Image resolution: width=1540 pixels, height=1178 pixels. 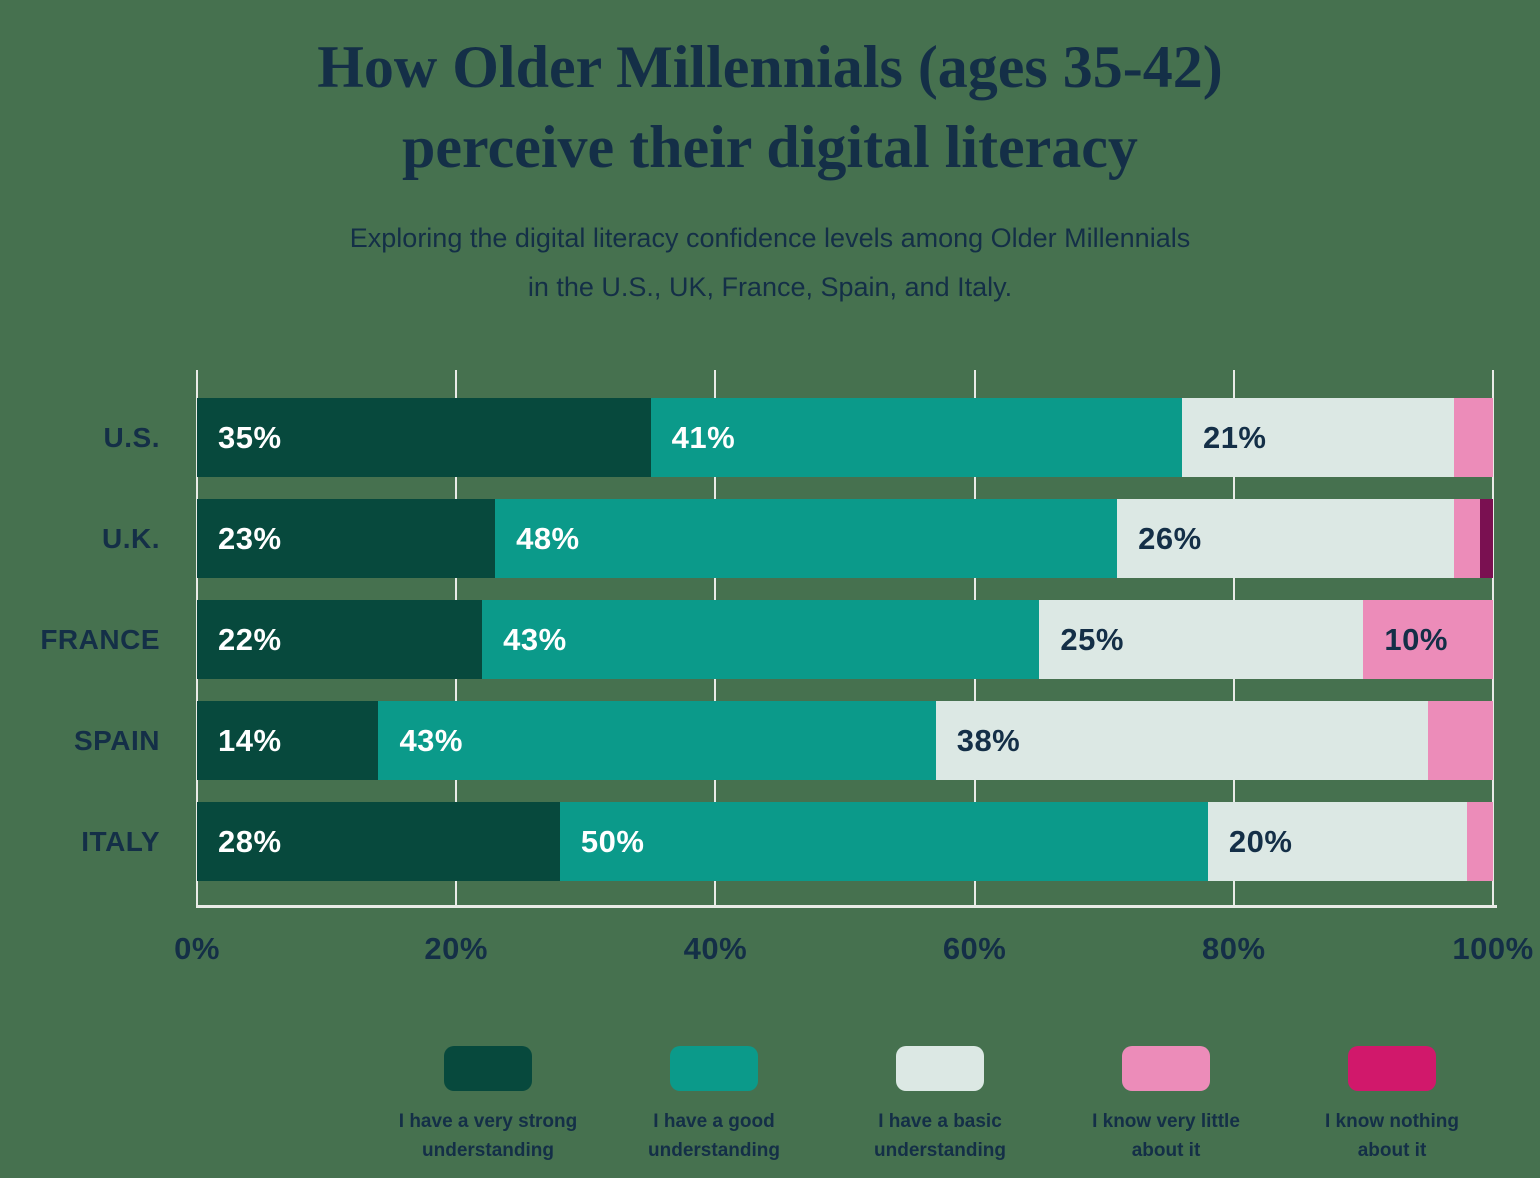 I want to click on bar-row: U.K. 23% 48% 26%, so click(x=797, y=538).